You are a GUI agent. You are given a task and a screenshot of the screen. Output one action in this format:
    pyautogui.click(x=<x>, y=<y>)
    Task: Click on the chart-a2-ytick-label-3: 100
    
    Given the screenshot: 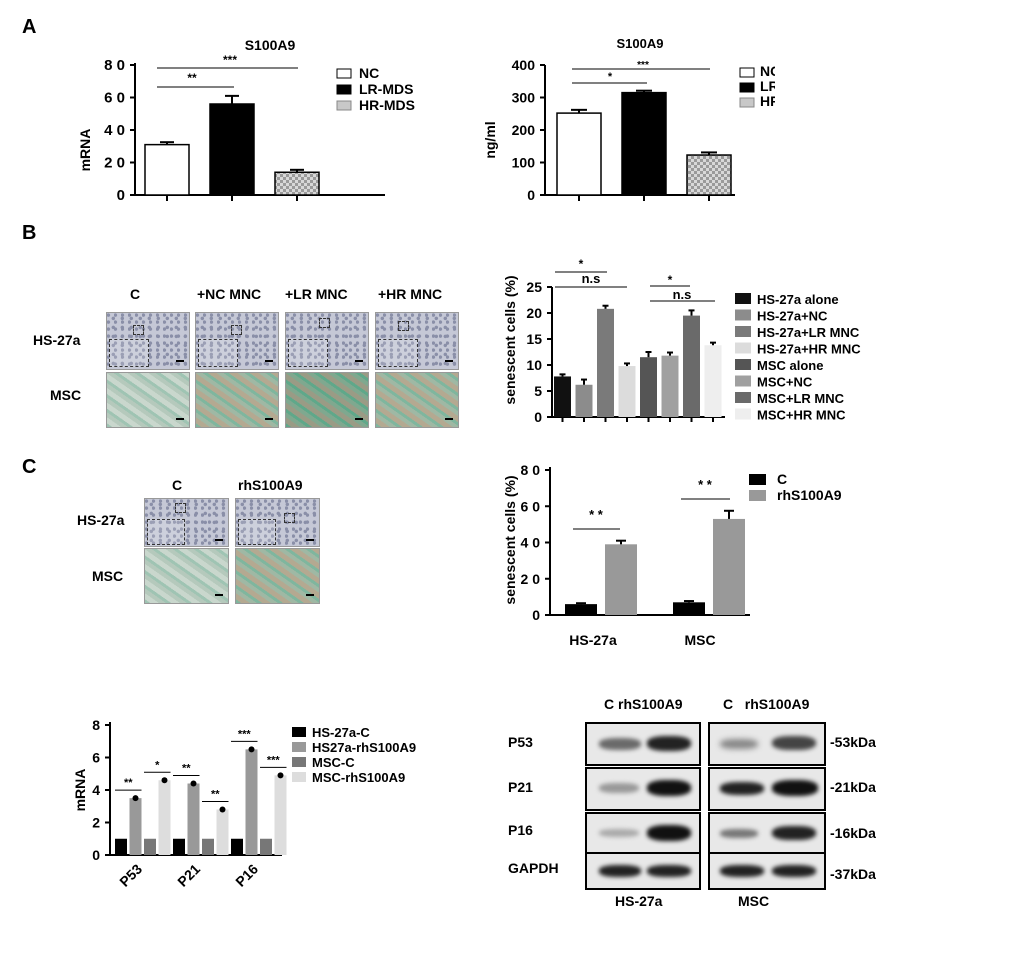 What is the action you would take?
    pyautogui.click(x=524, y=163)
    